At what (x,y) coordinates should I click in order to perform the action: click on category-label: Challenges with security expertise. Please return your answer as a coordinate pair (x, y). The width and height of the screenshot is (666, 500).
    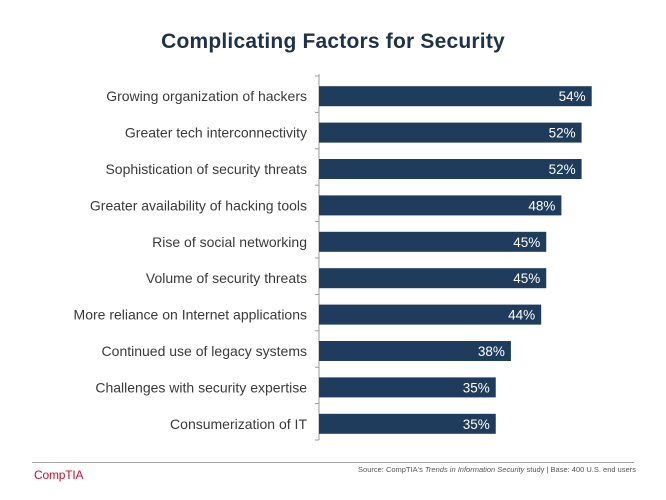
    Looking at the image, I should click on (201, 387).